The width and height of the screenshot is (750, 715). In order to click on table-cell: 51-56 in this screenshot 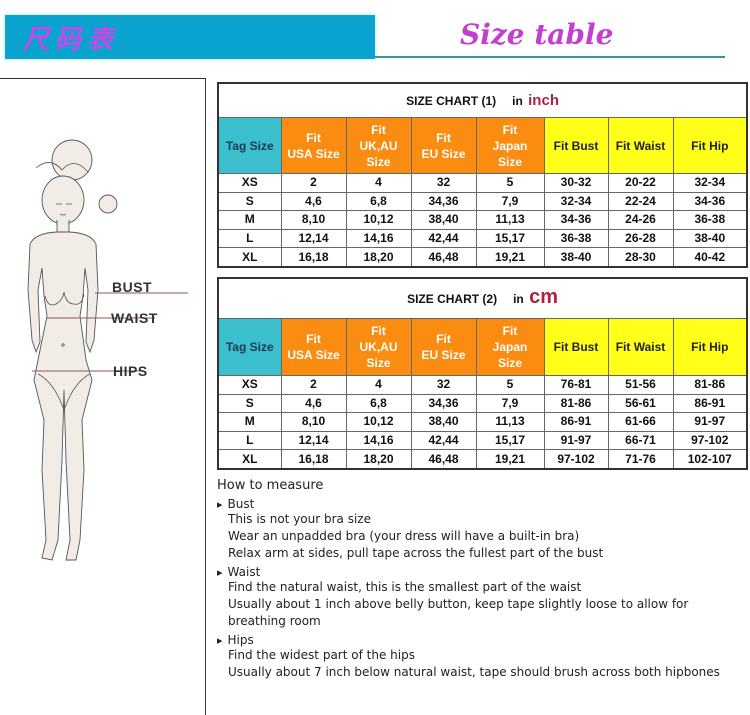, I will do `click(640, 385)`.